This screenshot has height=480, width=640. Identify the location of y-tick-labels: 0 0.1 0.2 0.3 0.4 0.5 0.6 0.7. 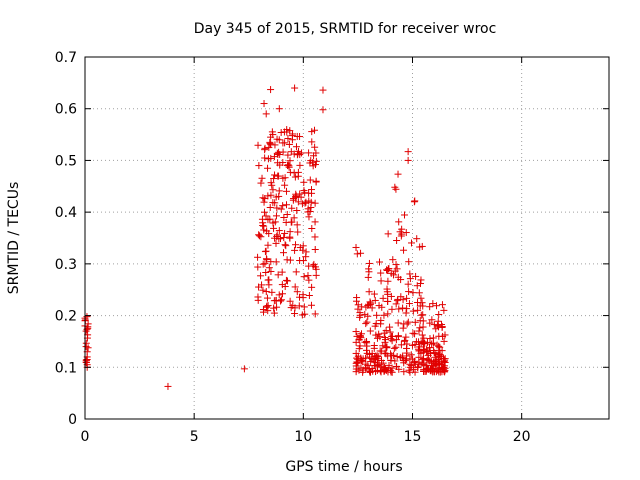
(66, 239).